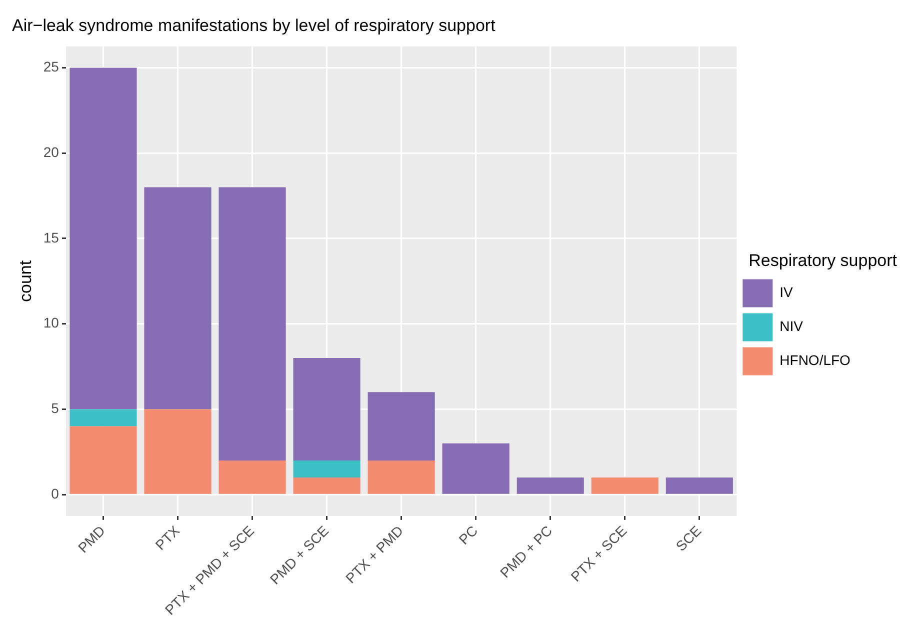 The image size is (917, 630). I want to click on x-tick-label: PC, so click(468, 535).